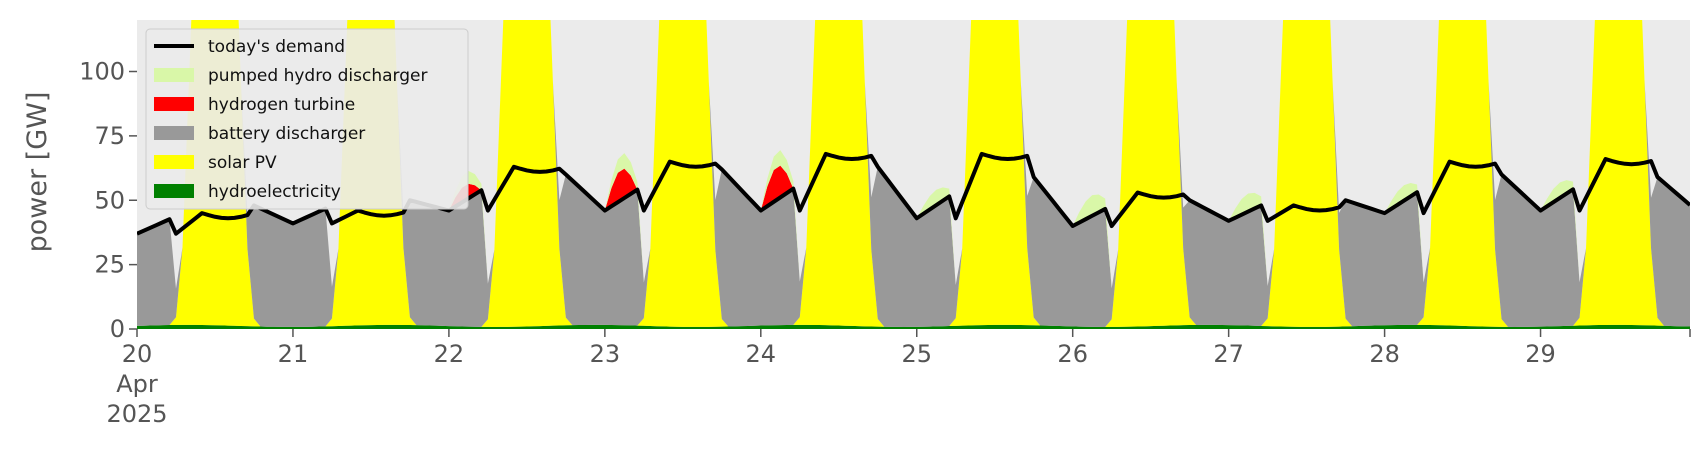  What do you see at coordinates (1540, 354) in the screenshot?
I see `x-tick-label: 29` at bounding box center [1540, 354].